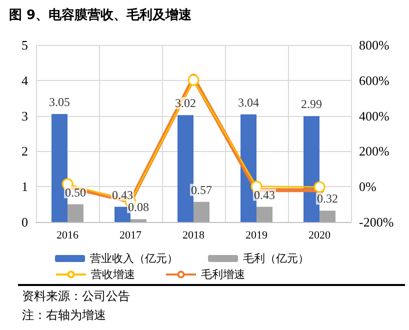  Describe the element at coordinates (223, 274) in the screenshot. I see `legend-label: 毛利增速` at that location.